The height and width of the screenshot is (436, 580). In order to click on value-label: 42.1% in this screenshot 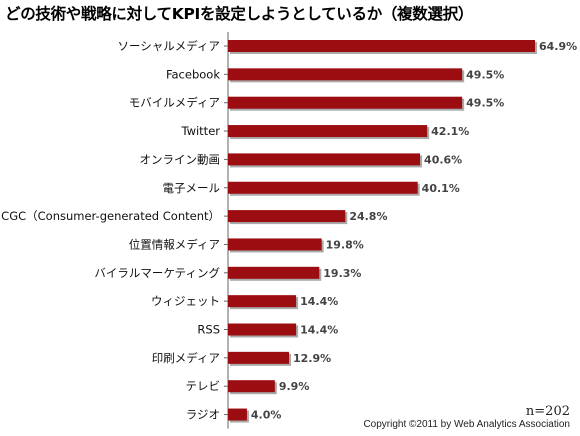, I will do `click(450, 131)`.